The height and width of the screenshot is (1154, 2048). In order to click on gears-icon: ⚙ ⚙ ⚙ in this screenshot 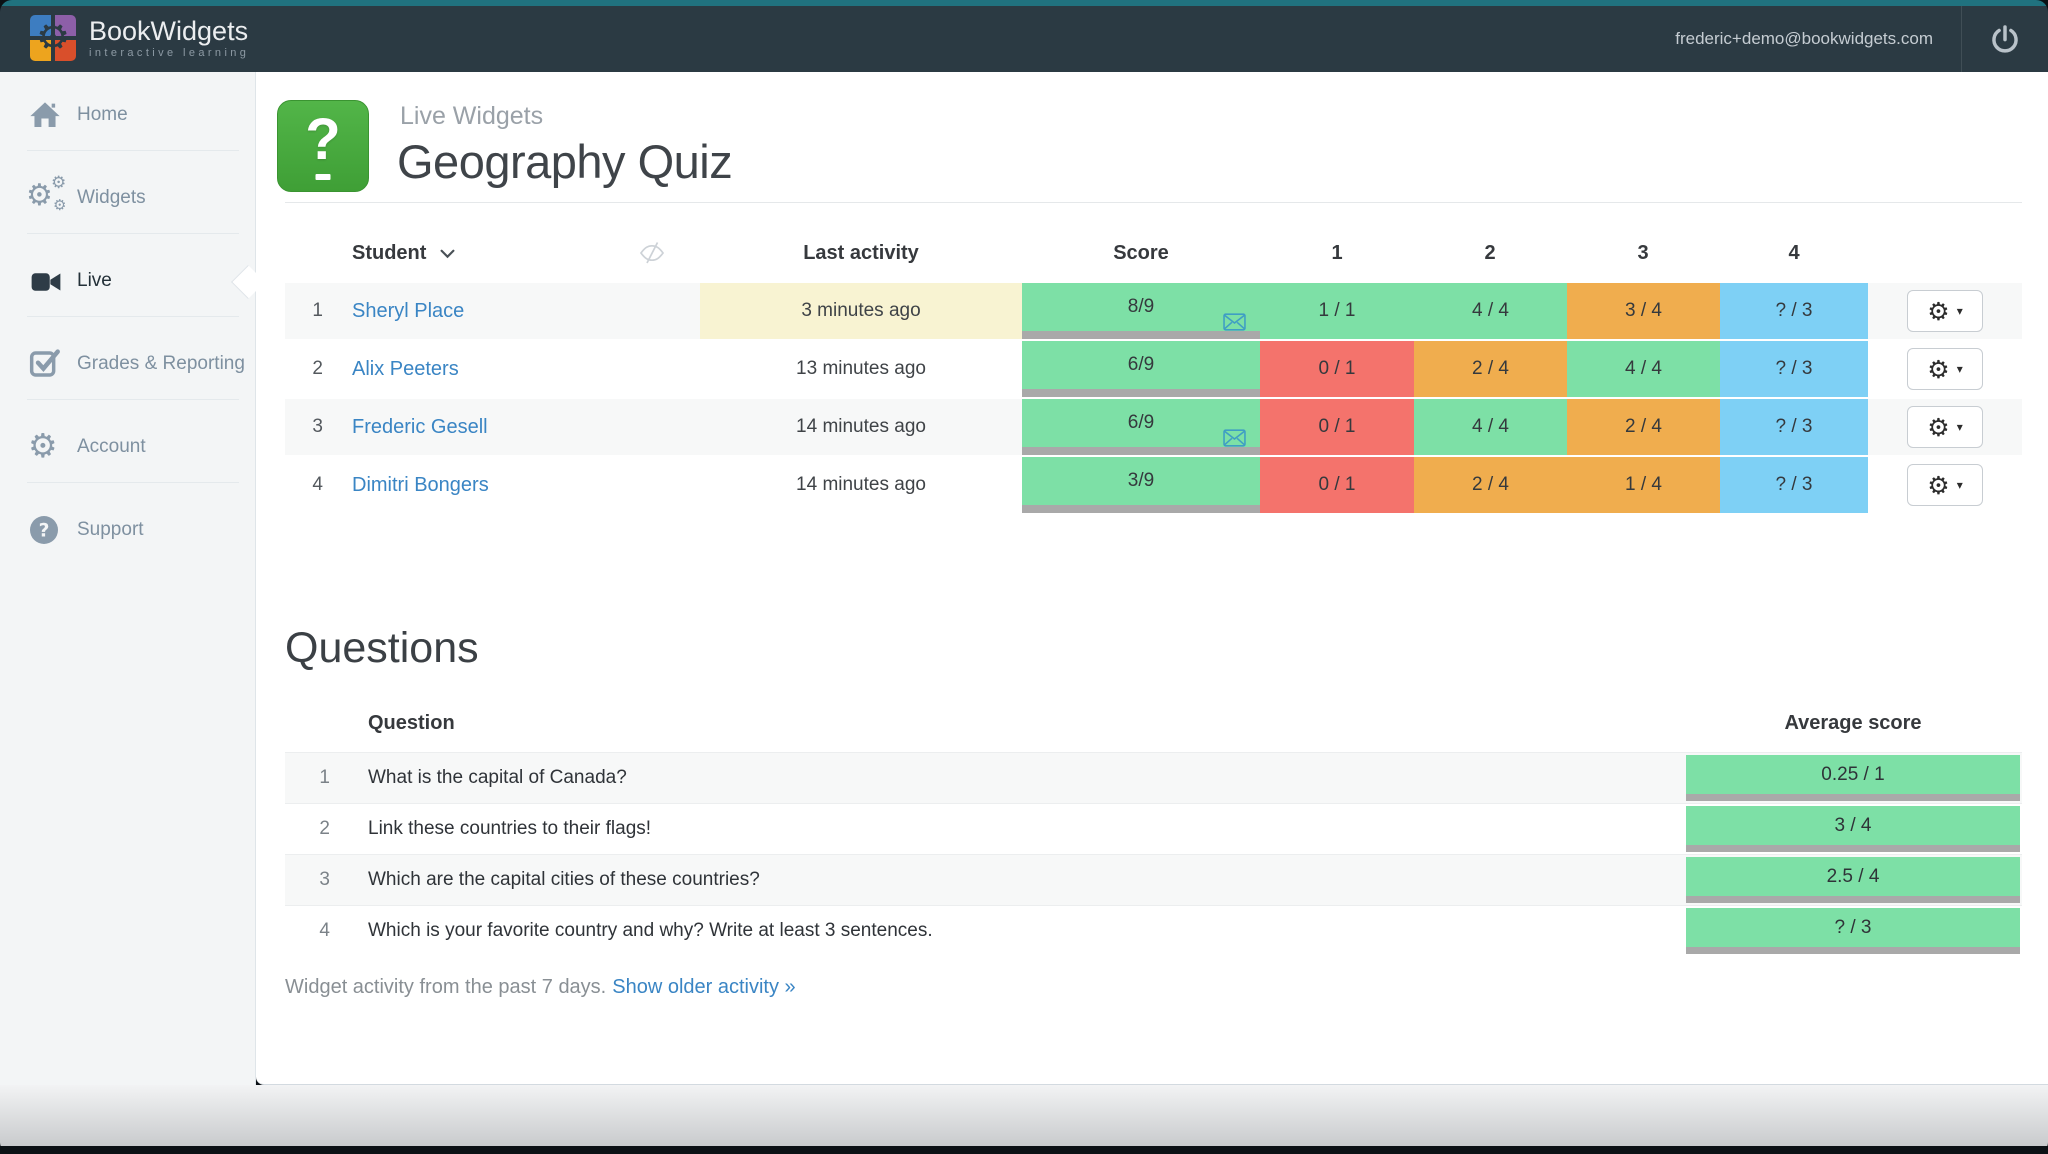, I will do `click(46, 193)`.